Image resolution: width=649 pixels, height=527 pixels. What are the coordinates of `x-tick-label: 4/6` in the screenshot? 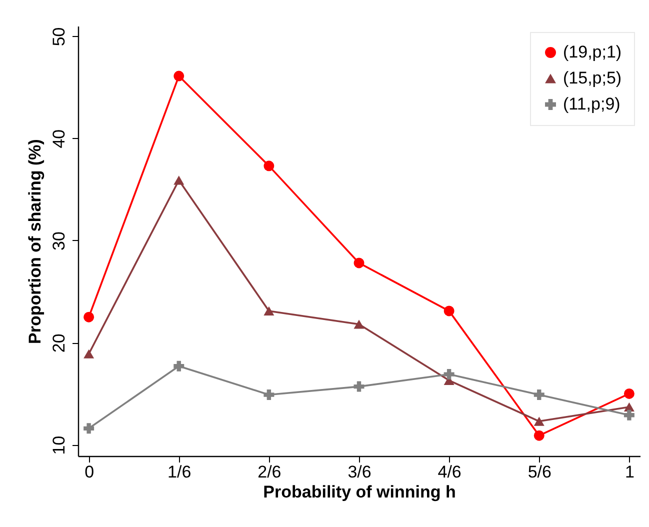 It's located at (450, 472).